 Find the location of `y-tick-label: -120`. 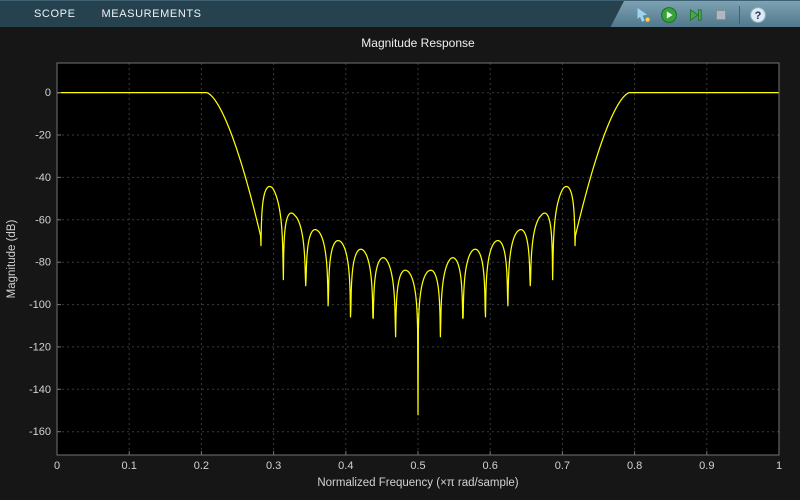

y-tick-label: -120 is located at coordinates (40, 347).